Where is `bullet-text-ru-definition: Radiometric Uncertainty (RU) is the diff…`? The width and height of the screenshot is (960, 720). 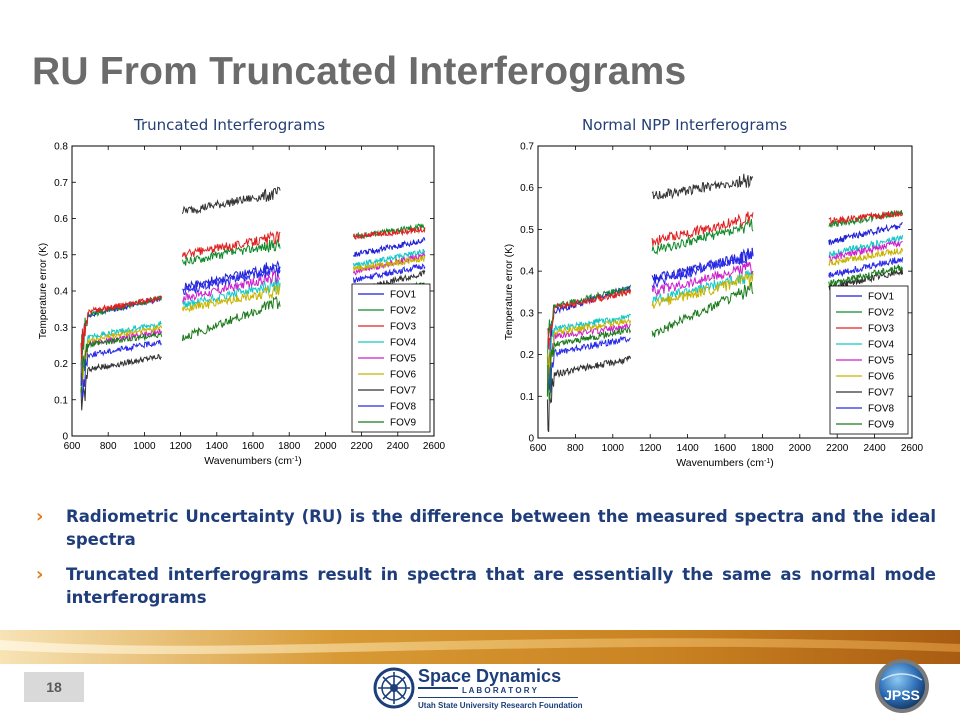
bullet-text-ru-definition: Radiometric Uncertainty (RU) is the diff… is located at coordinates (501, 528).